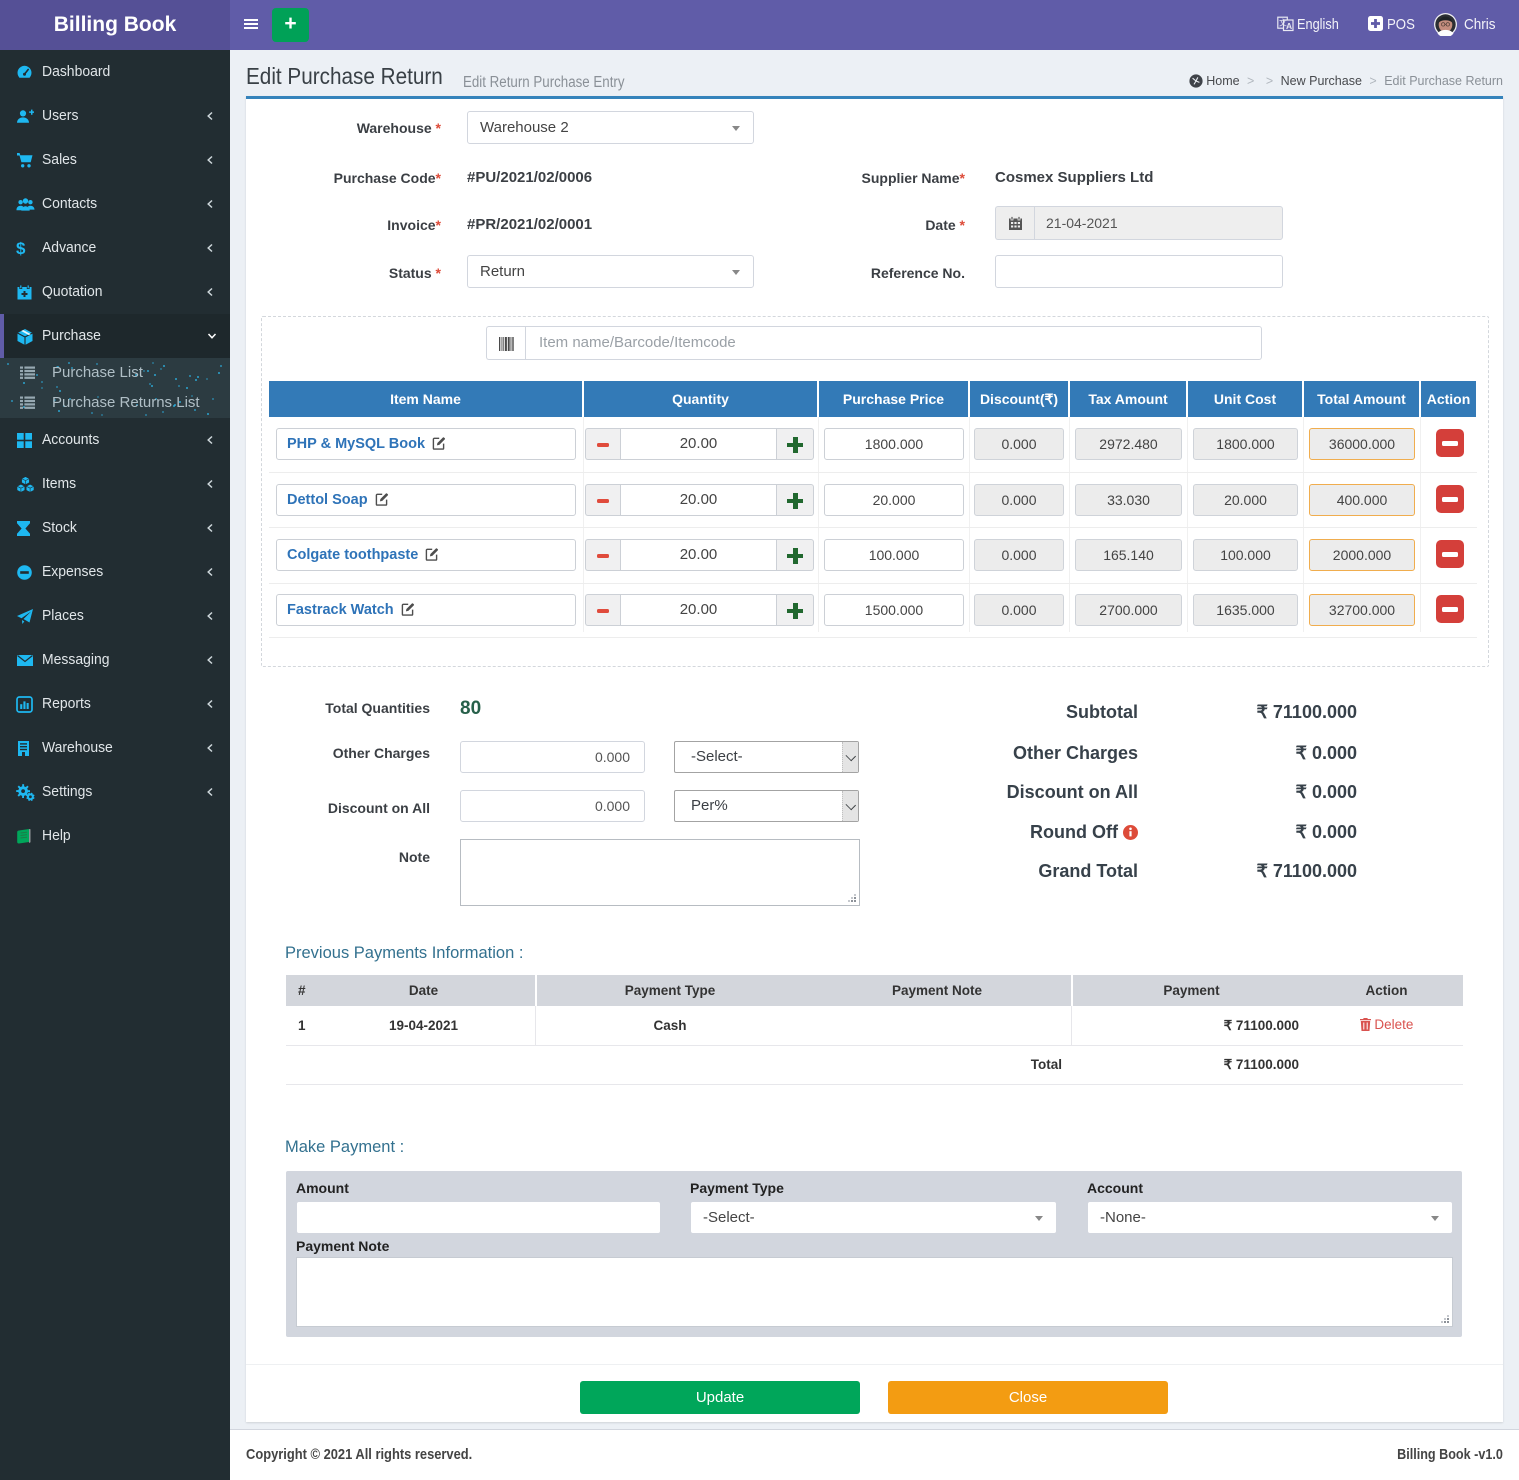  Describe the element at coordinates (1289, 26) in the screenshot. I see `svg-text: A` at that location.